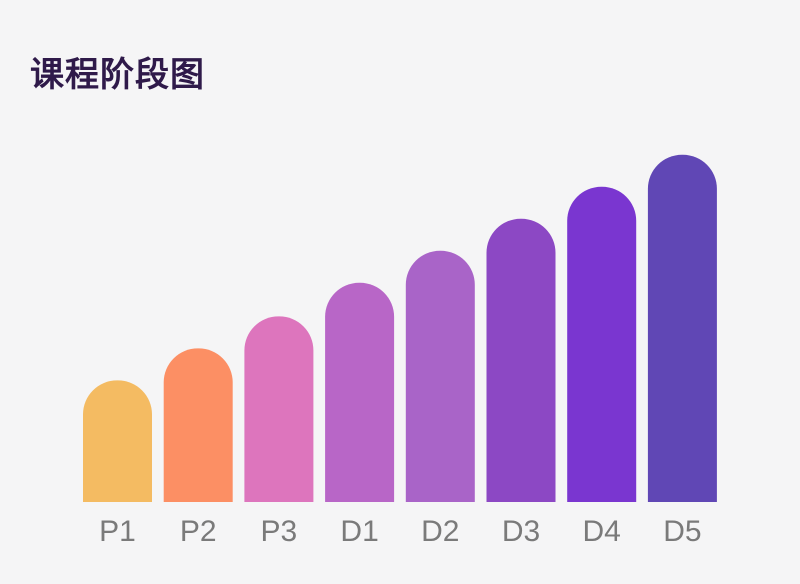  What do you see at coordinates (521, 360) in the screenshot?
I see `bar-d3` at bounding box center [521, 360].